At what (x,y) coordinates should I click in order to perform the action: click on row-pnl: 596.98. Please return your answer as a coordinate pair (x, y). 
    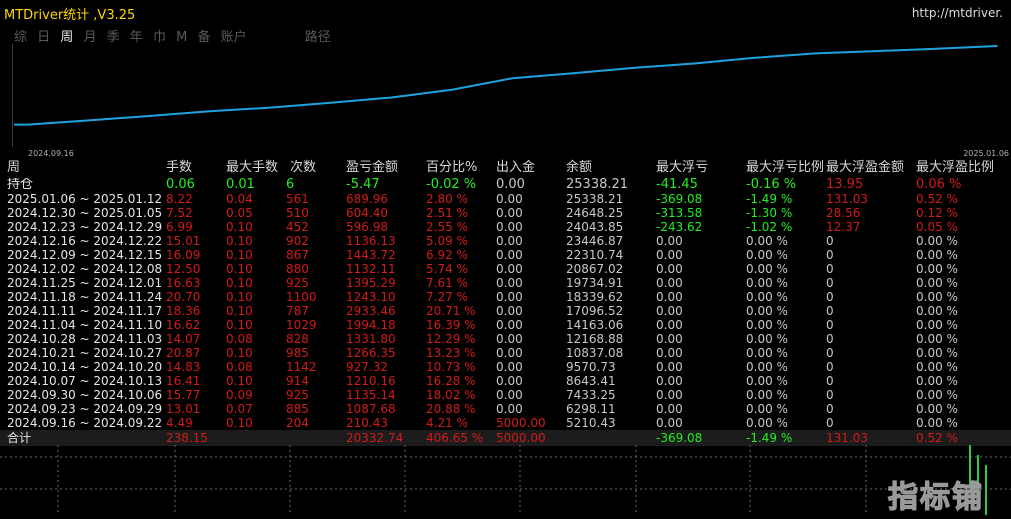
    Looking at the image, I should click on (367, 227).